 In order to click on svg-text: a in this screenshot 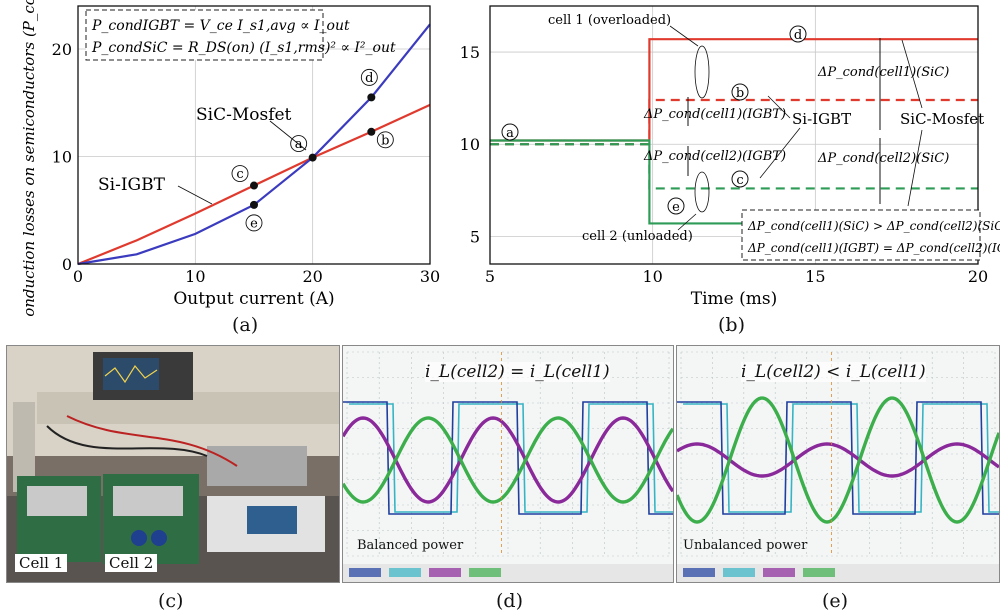, I will do `click(510, 133)`.